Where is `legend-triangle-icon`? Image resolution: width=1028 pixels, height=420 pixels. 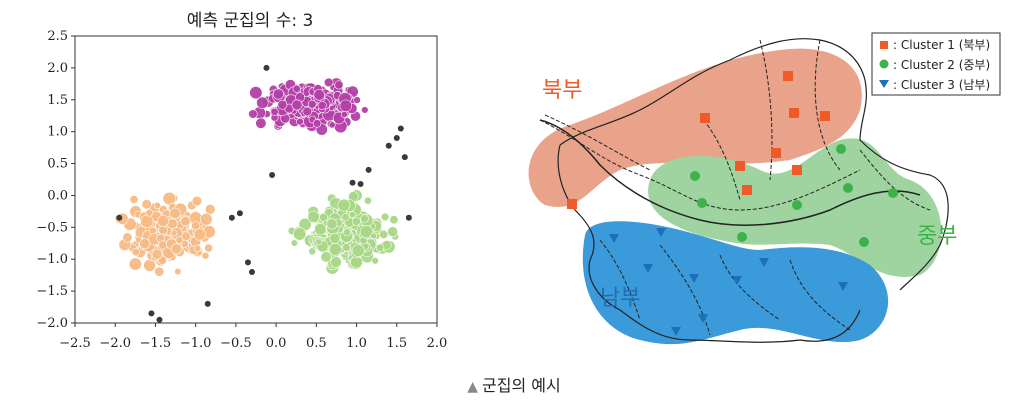 legend-triangle-icon is located at coordinates (884, 84).